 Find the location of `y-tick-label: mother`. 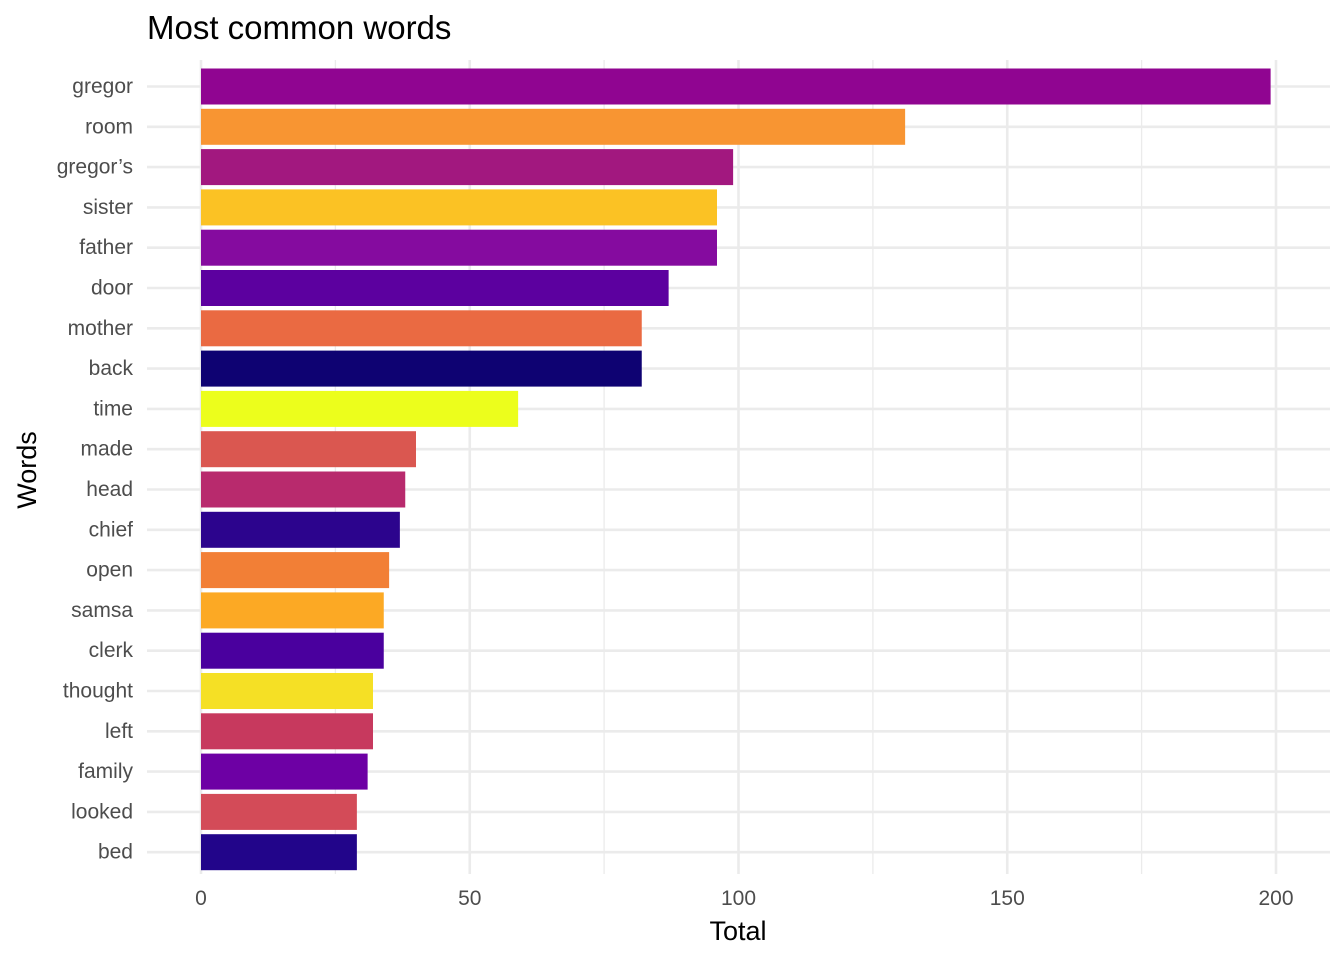

y-tick-label: mother is located at coordinates (100, 328).